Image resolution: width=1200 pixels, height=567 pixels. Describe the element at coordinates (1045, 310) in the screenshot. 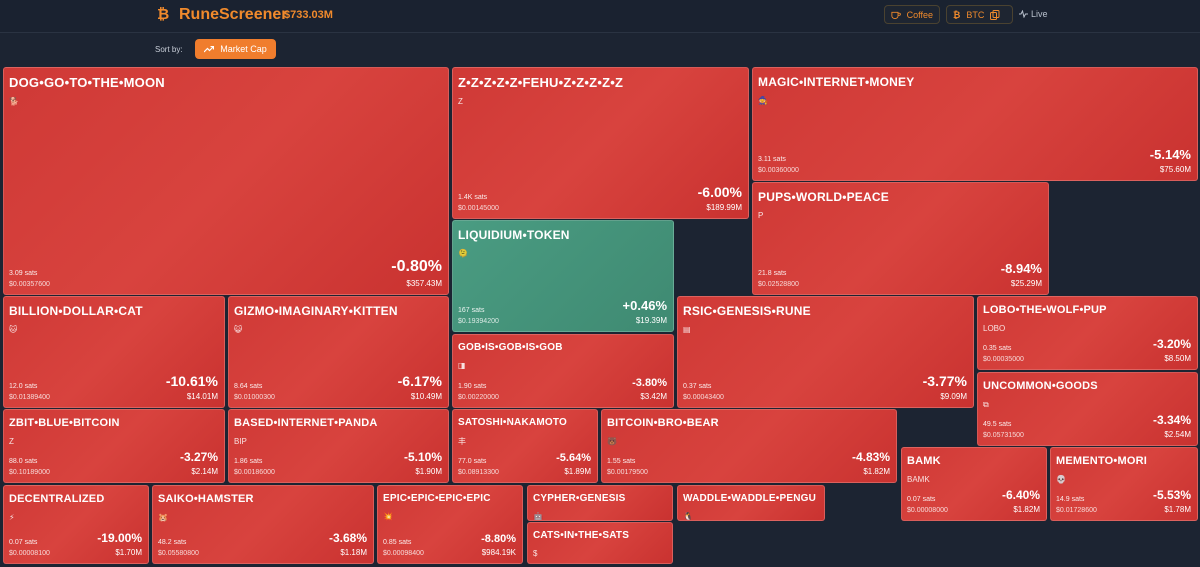

I see `rune-name: LOBO•THE•WOLF•PUP` at that location.